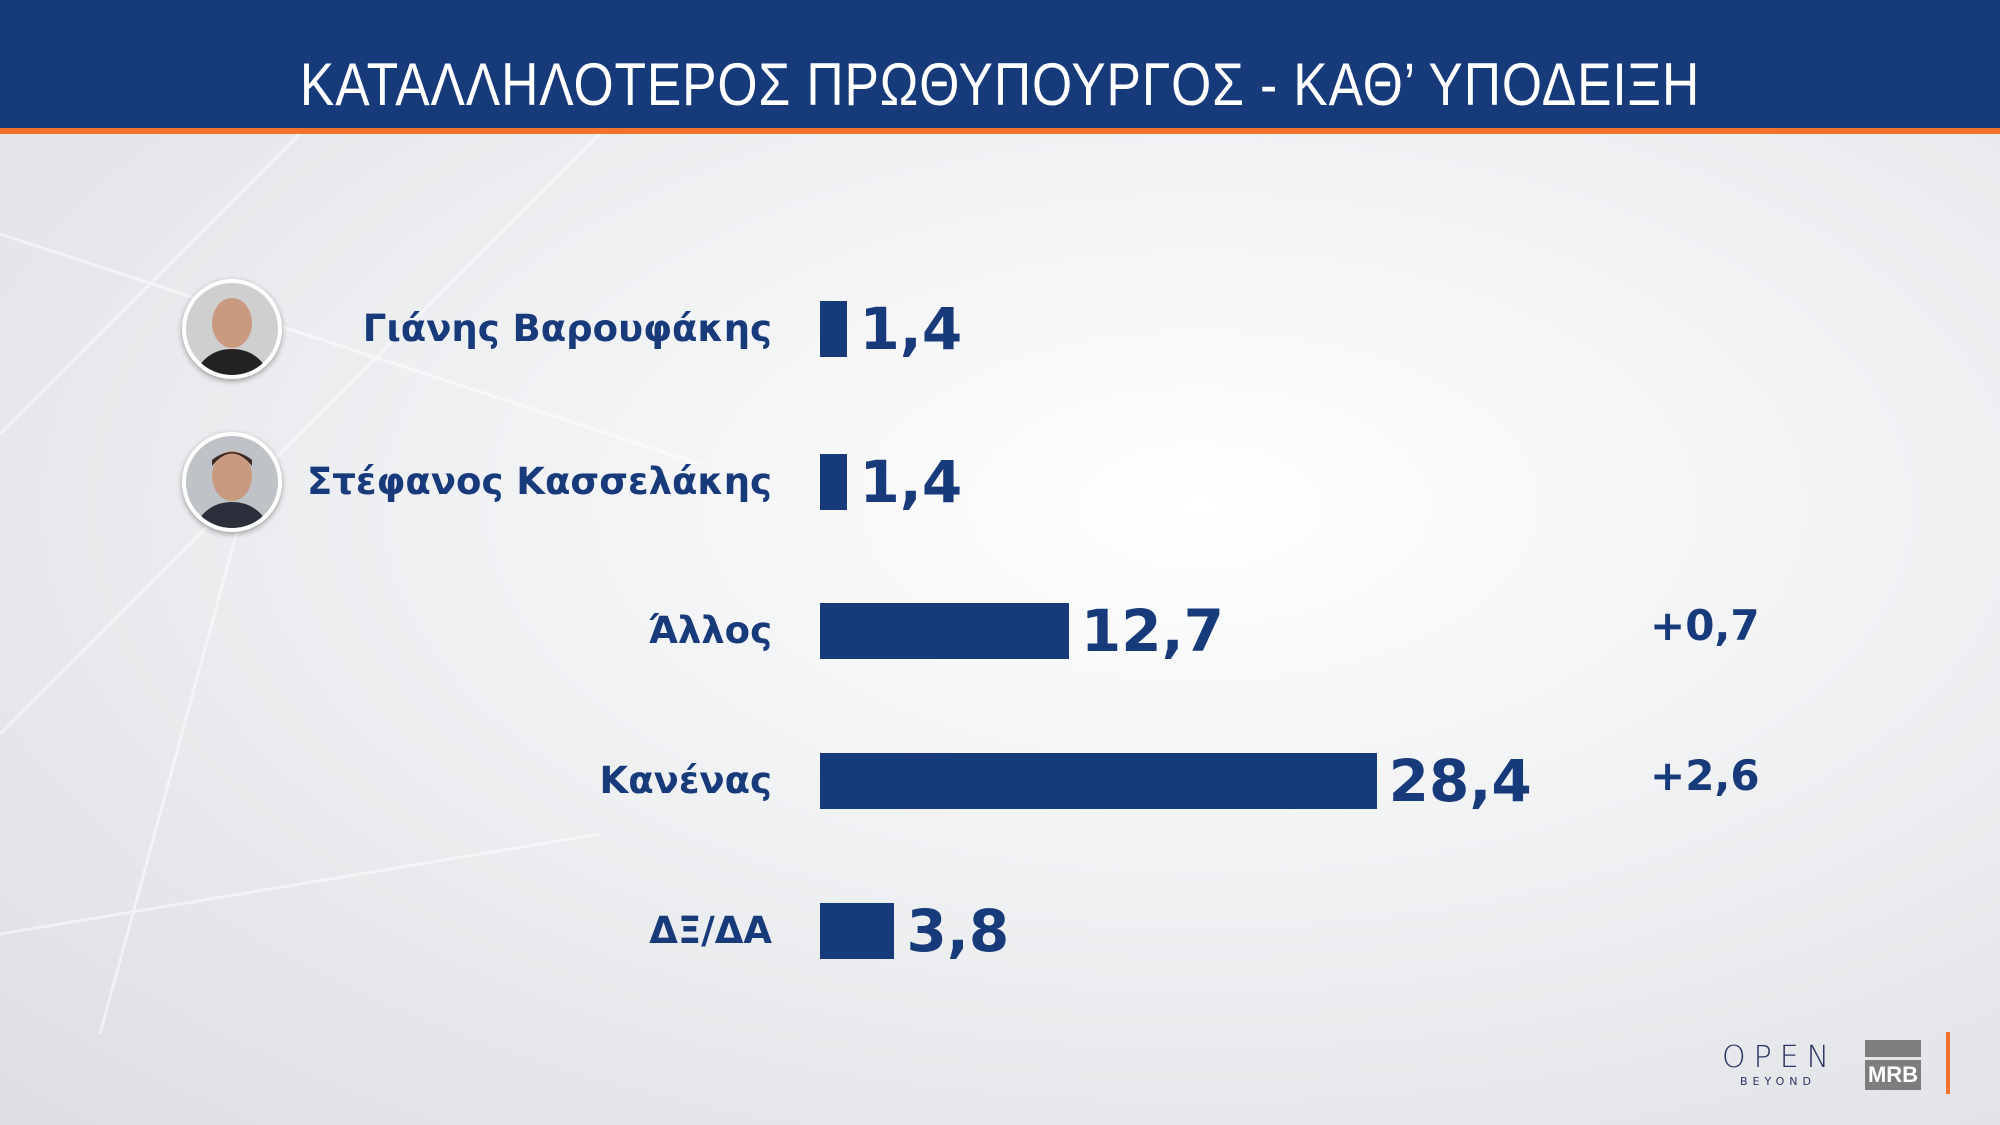  I want to click on logo-separator, so click(1948, 1063).